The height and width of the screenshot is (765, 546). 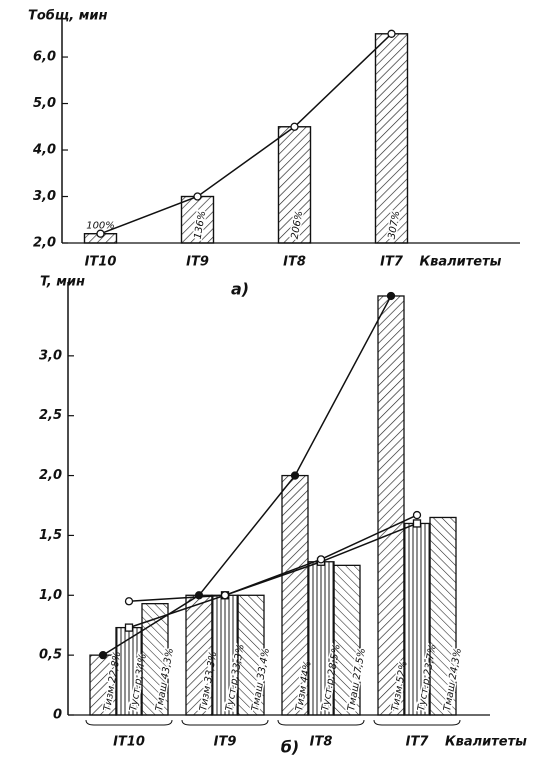 What do you see at coordinates (57, 715) in the screenshot?
I see `y-tick-label: 0` at bounding box center [57, 715].